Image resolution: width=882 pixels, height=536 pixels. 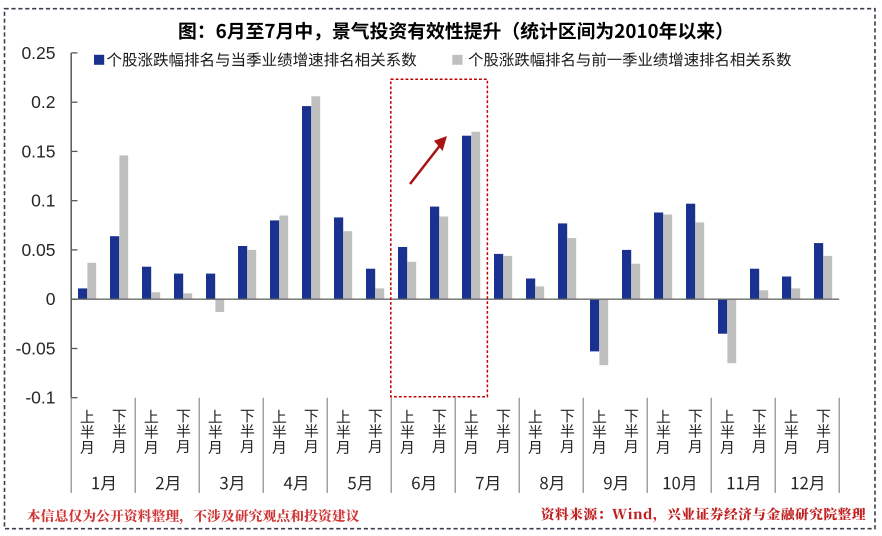 What do you see at coordinates (38, 250) in the screenshot?
I see `svg-text: 0.05` at bounding box center [38, 250].